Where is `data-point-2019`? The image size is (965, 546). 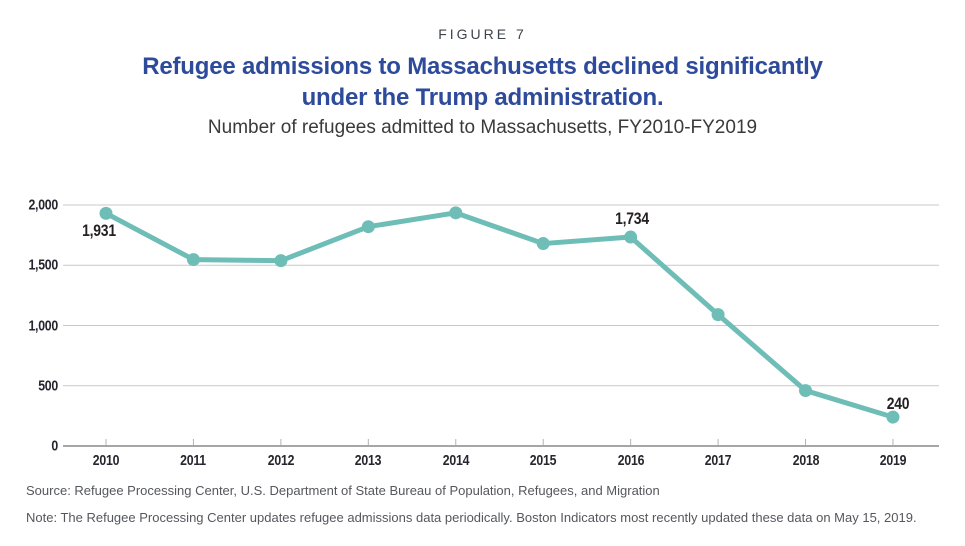 data-point-2019 is located at coordinates (893, 417).